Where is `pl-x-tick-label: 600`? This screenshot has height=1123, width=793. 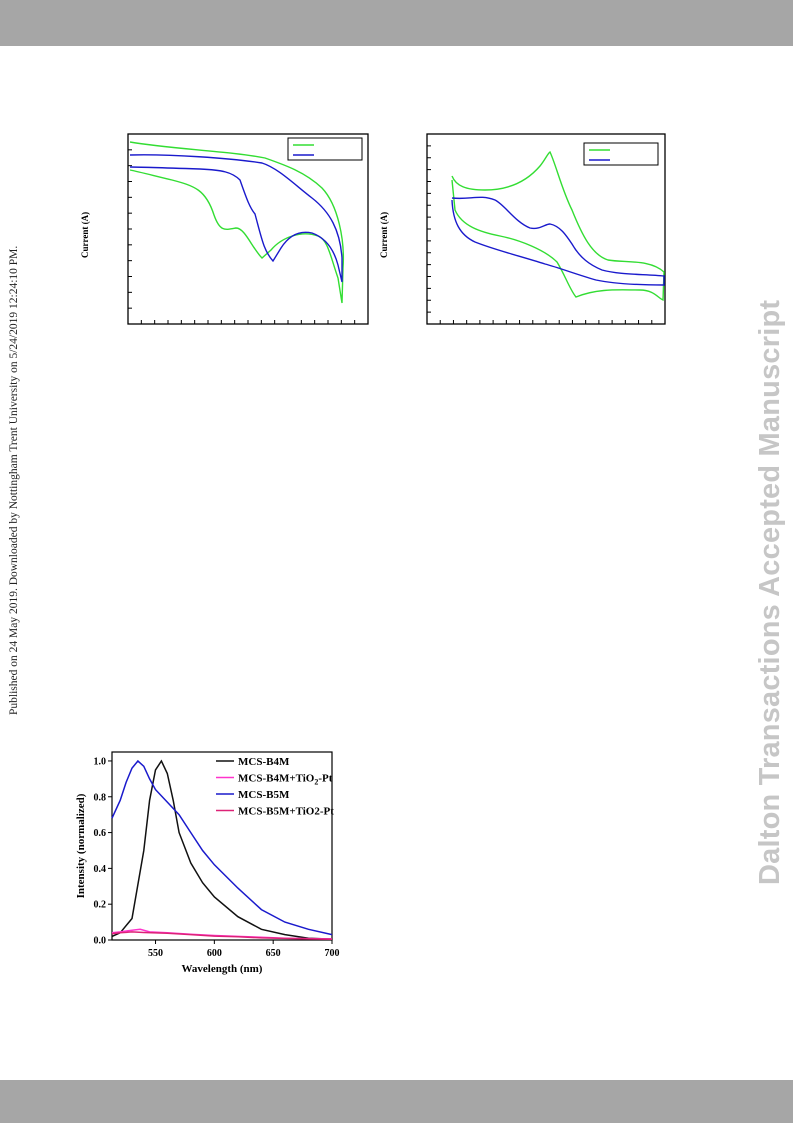
pl-x-tick-label: 600 is located at coordinates (214, 953).